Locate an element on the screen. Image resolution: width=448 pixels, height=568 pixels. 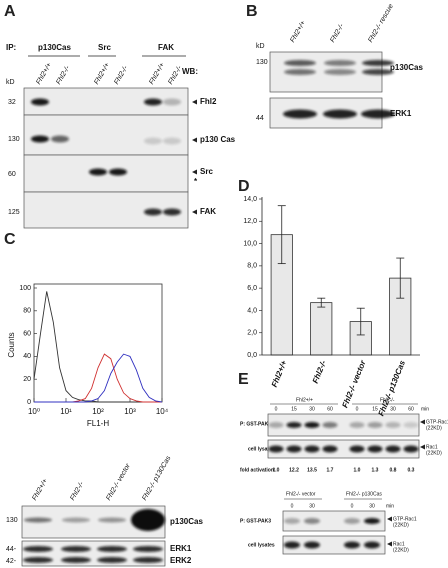
y-axis-label: Counts is located at coordinates (11, 344).